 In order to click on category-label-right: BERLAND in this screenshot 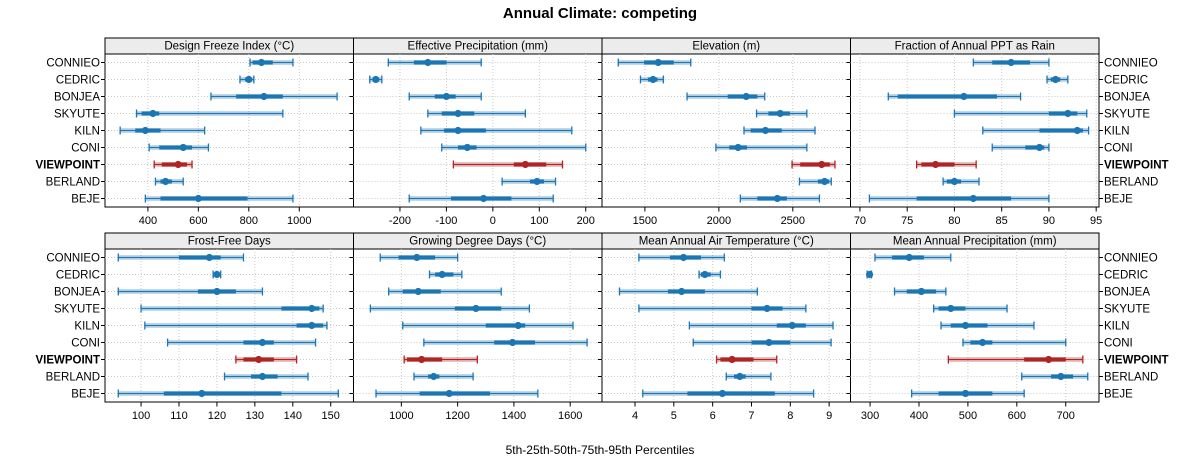, I will do `click(1131, 378)`.